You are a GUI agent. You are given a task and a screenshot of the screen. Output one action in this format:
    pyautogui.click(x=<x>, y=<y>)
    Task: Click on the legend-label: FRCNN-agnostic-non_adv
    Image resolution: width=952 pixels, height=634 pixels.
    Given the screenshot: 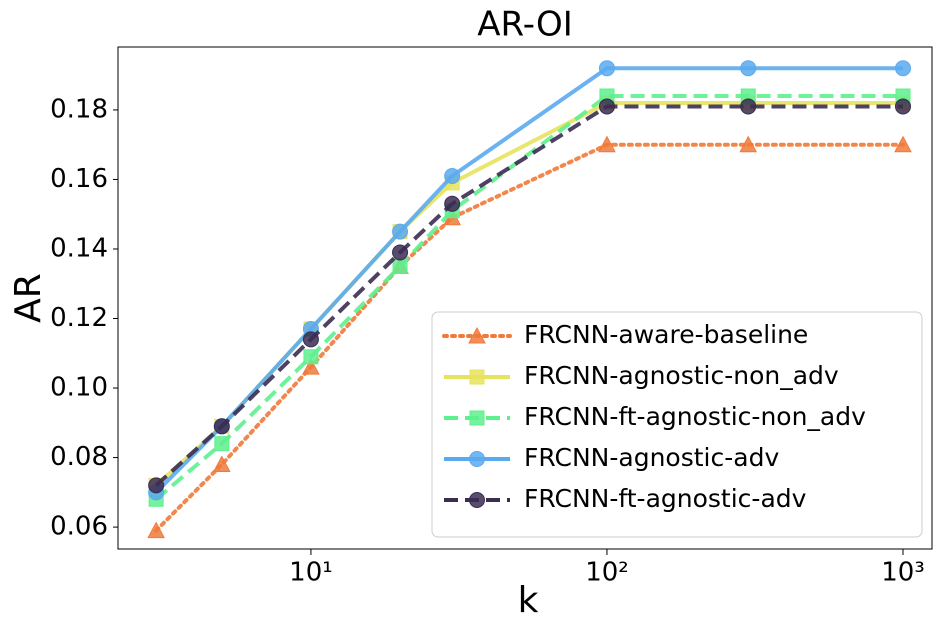 What is the action you would take?
    pyautogui.click(x=681, y=375)
    